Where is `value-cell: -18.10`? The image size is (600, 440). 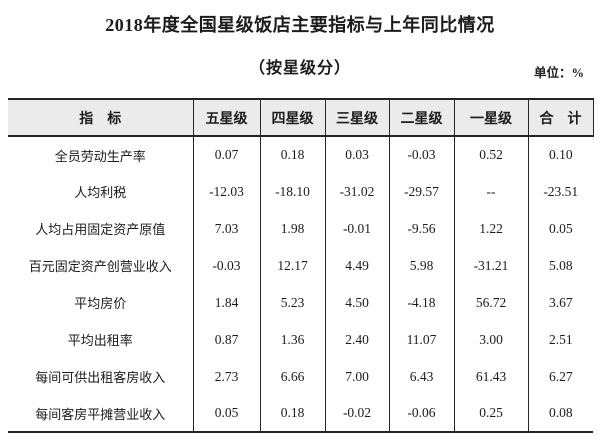
value-cell: -18.10 is located at coordinates (292, 191).